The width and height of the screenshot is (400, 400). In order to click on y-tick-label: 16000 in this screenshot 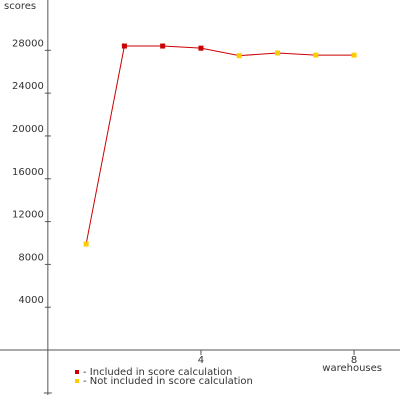, I will do `click(28, 172)`.